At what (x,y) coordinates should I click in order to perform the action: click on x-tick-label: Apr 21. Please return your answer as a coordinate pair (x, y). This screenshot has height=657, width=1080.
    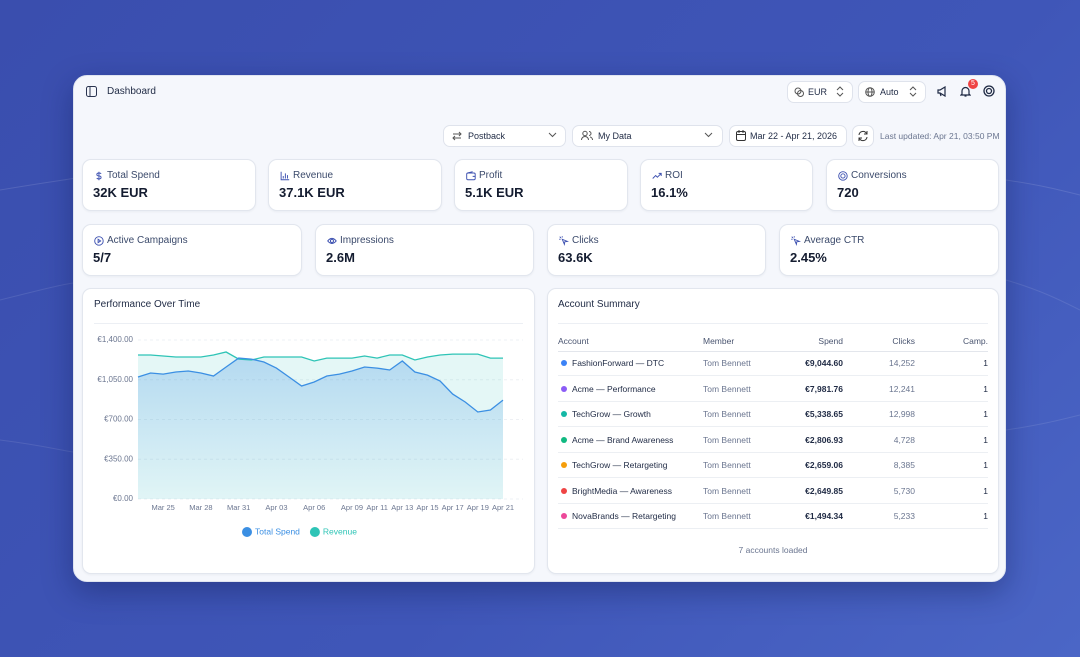
    Looking at the image, I should click on (503, 507).